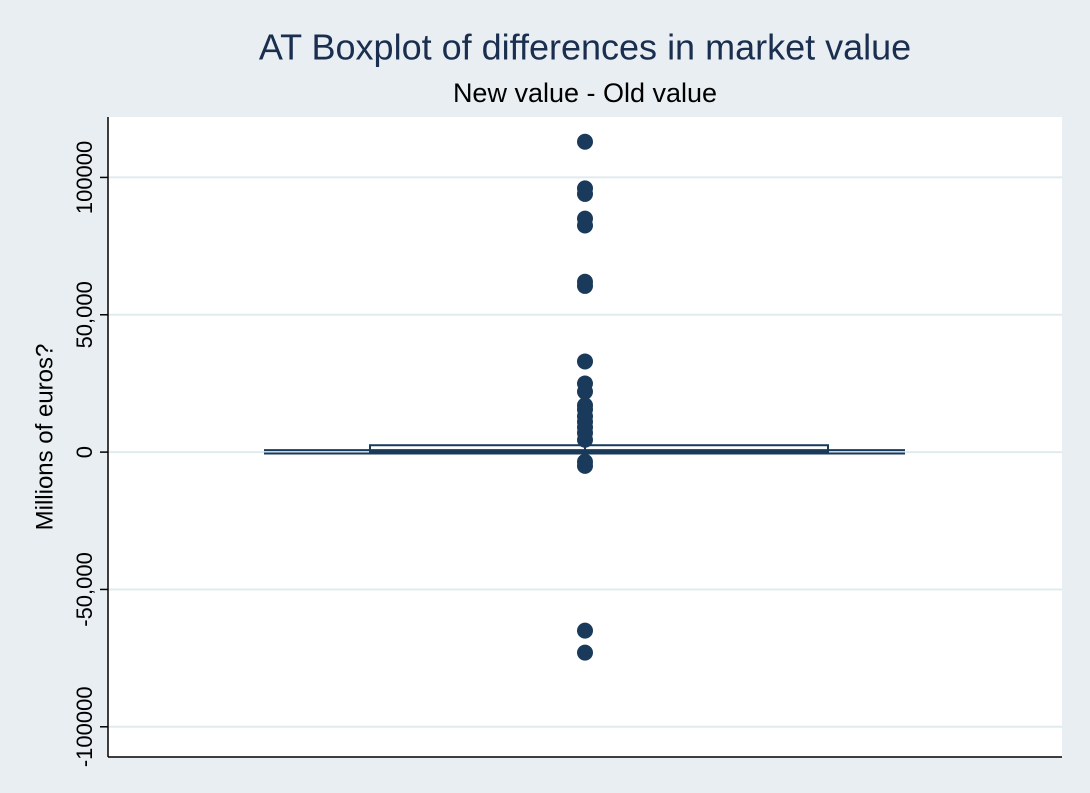 The height and width of the screenshot is (793, 1090). Describe the element at coordinates (84, 589) in the screenshot. I see `y-tick-label: -50,000` at that location.